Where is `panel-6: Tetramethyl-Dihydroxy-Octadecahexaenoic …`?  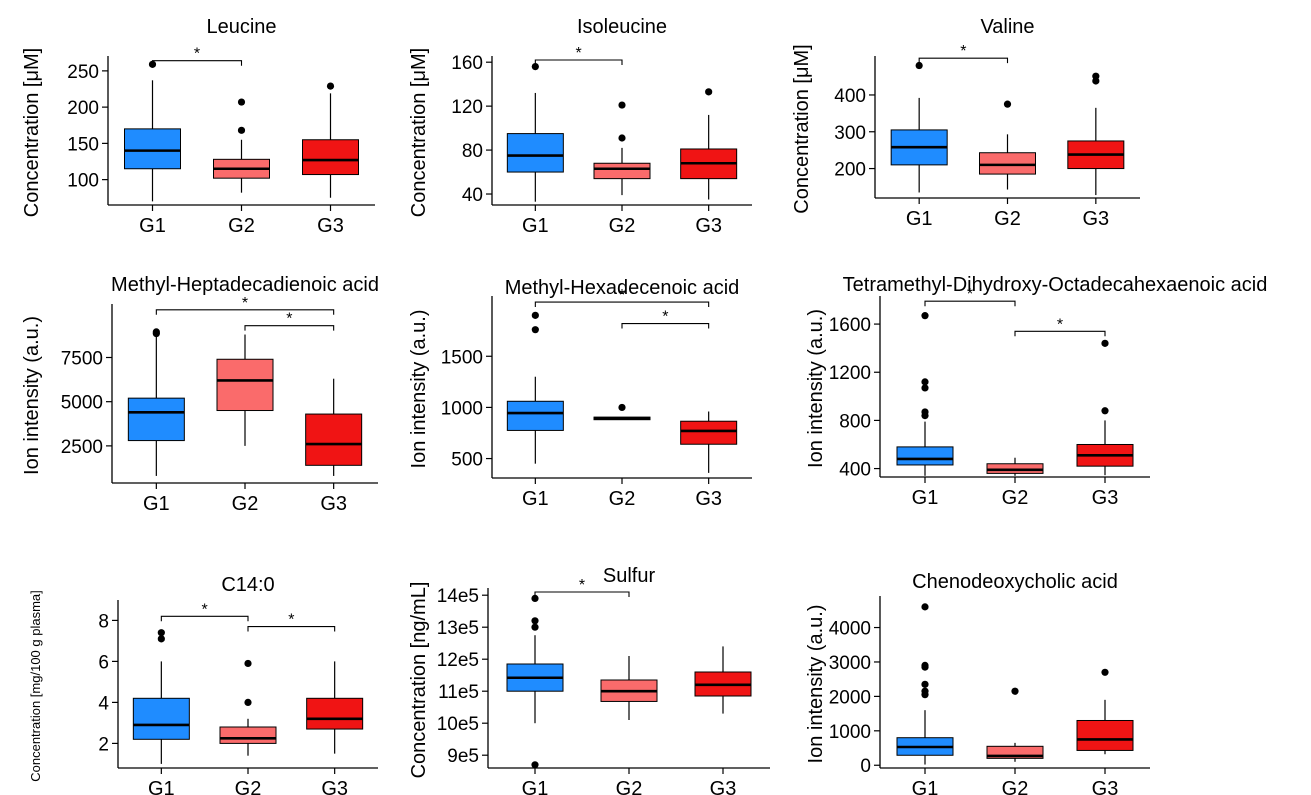 panel-6: Tetramethyl-Dihydroxy-Octadecahexaenoic … is located at coordinates (1036, 391).